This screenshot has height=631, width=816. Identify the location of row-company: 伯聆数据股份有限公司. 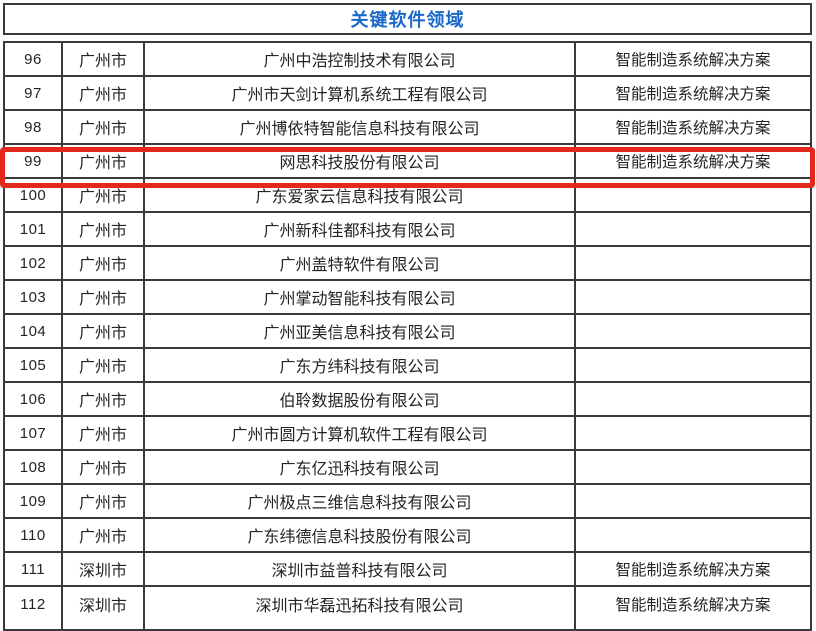
(360, 399).